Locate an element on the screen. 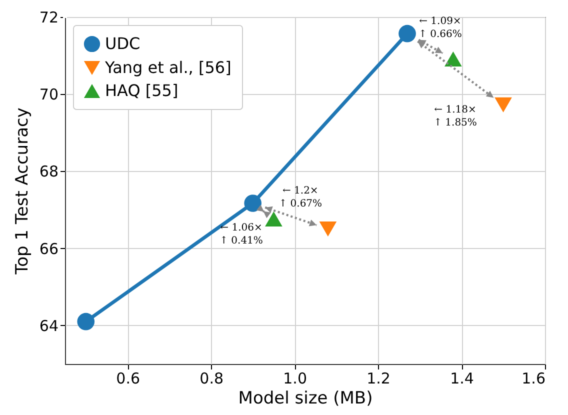 This screenshot has height=415, width=568. y-tick-label: 66 is located at coordinates (48, 249).